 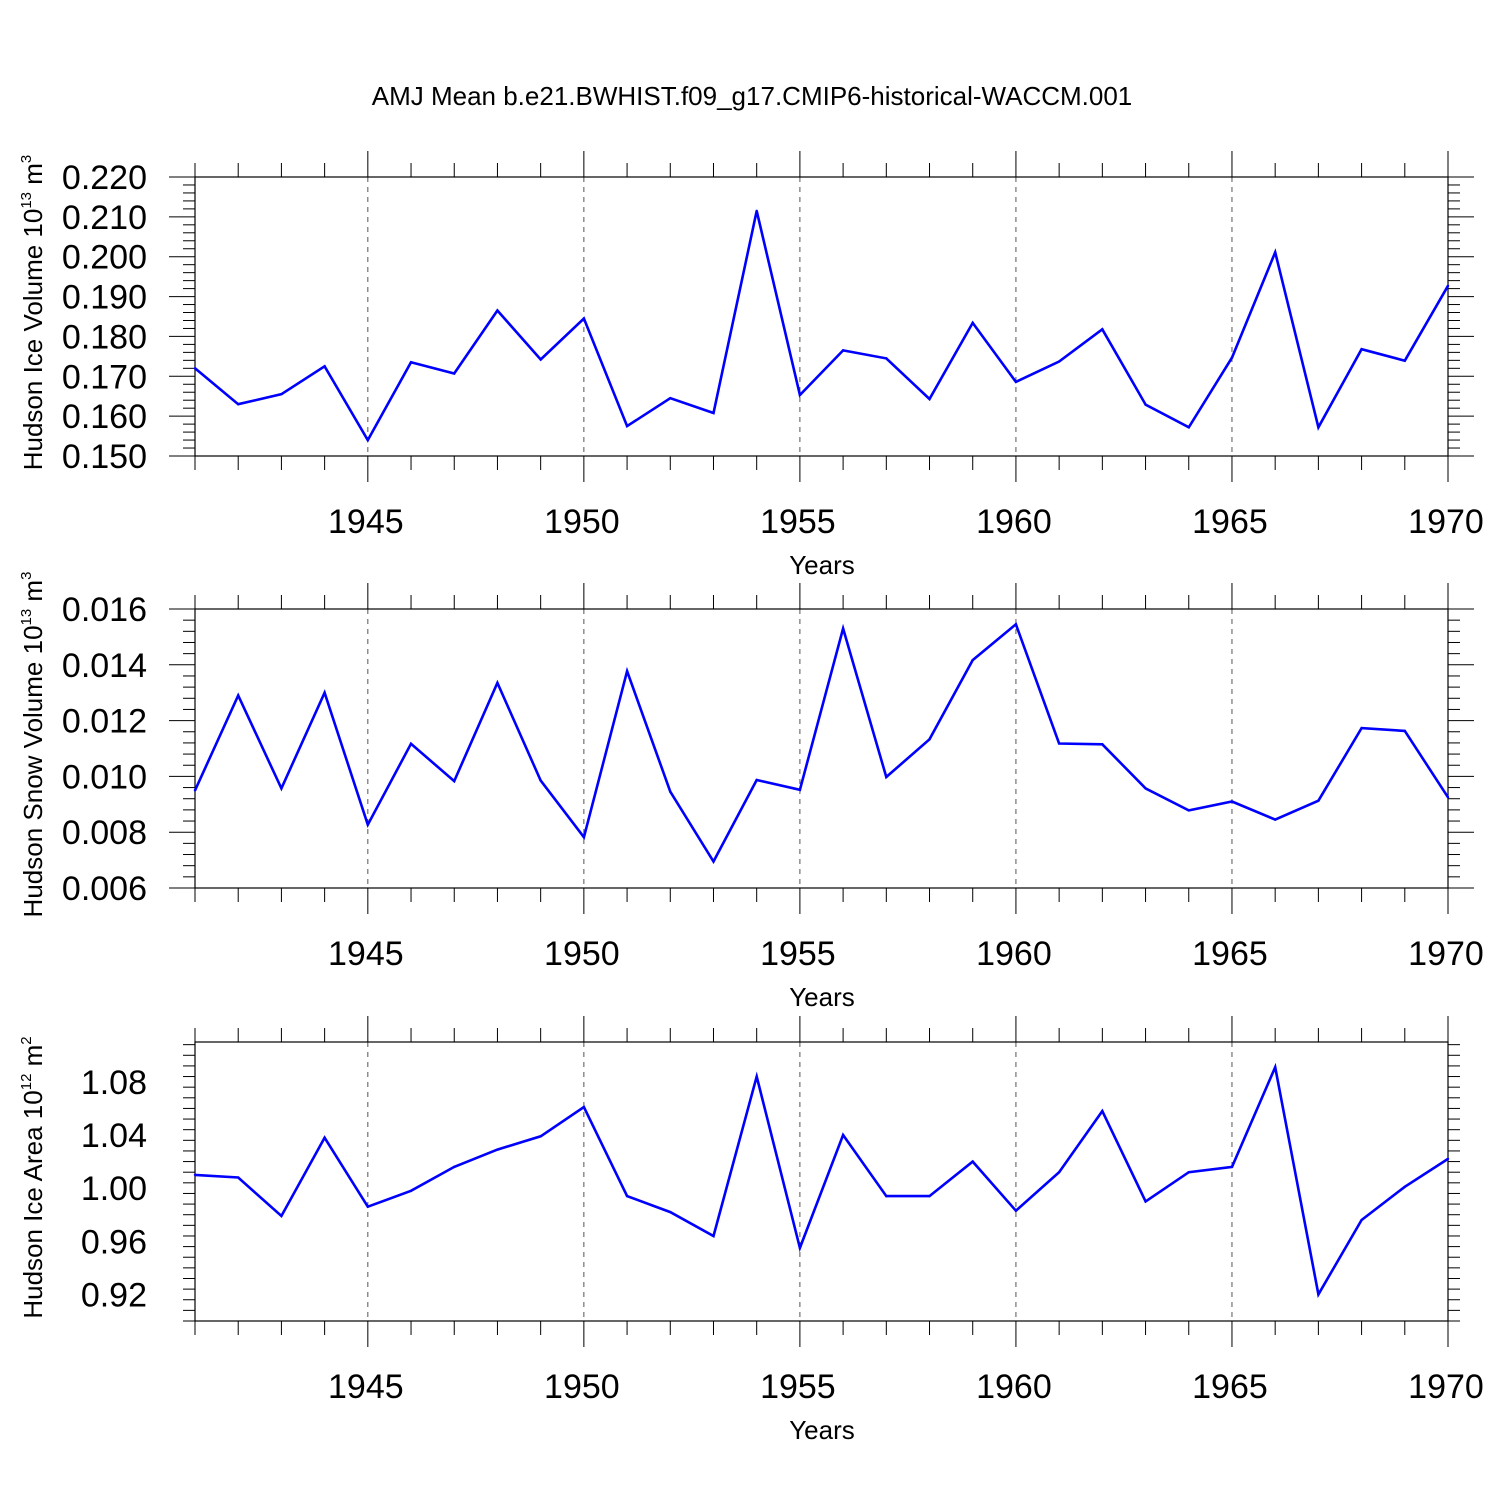 I want to click on y-axis-label-text: Hudson Ice Volume 10, so click(x=33, y=340).